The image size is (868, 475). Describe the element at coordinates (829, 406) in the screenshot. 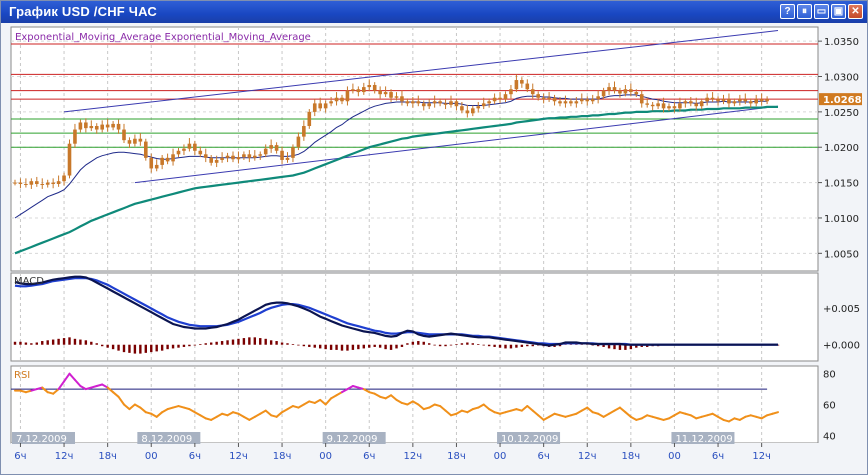

I see `rsi-axis-label: 60` at that location.